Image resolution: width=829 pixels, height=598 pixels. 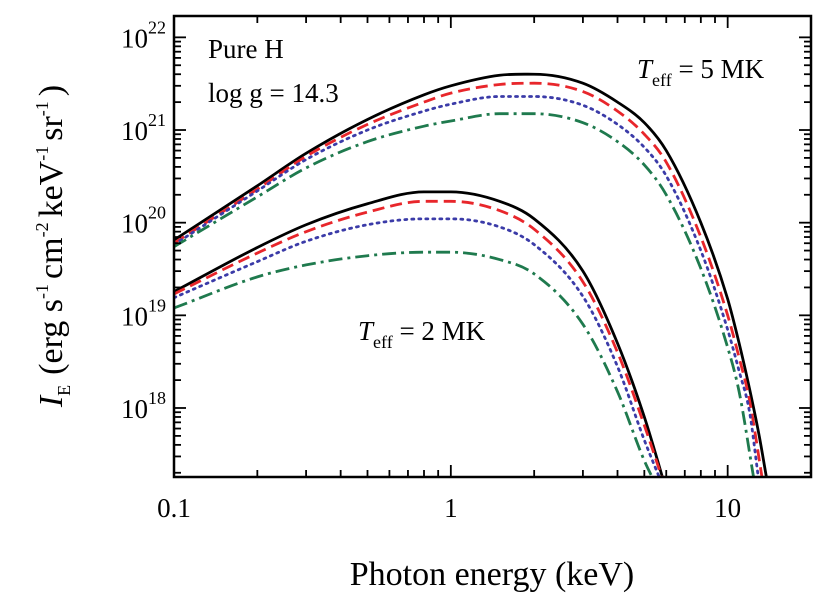 I want to click on composition-label: Pure H, so click(x=246, y=49).